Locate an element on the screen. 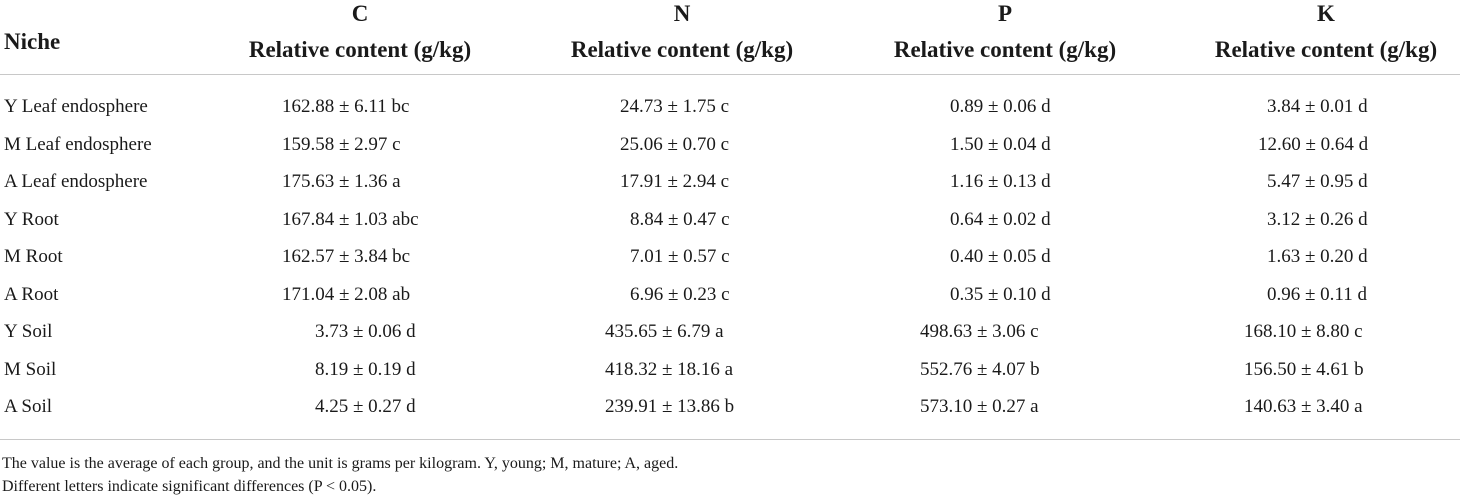  niche-cell: M Root is located at coordinates (33, 256).